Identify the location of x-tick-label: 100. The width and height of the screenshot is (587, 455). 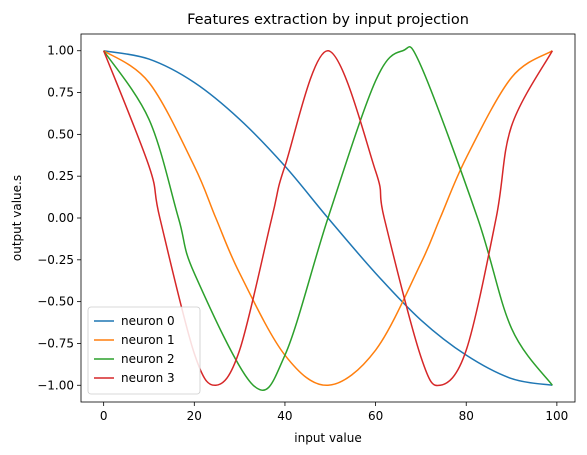
(556, 416).